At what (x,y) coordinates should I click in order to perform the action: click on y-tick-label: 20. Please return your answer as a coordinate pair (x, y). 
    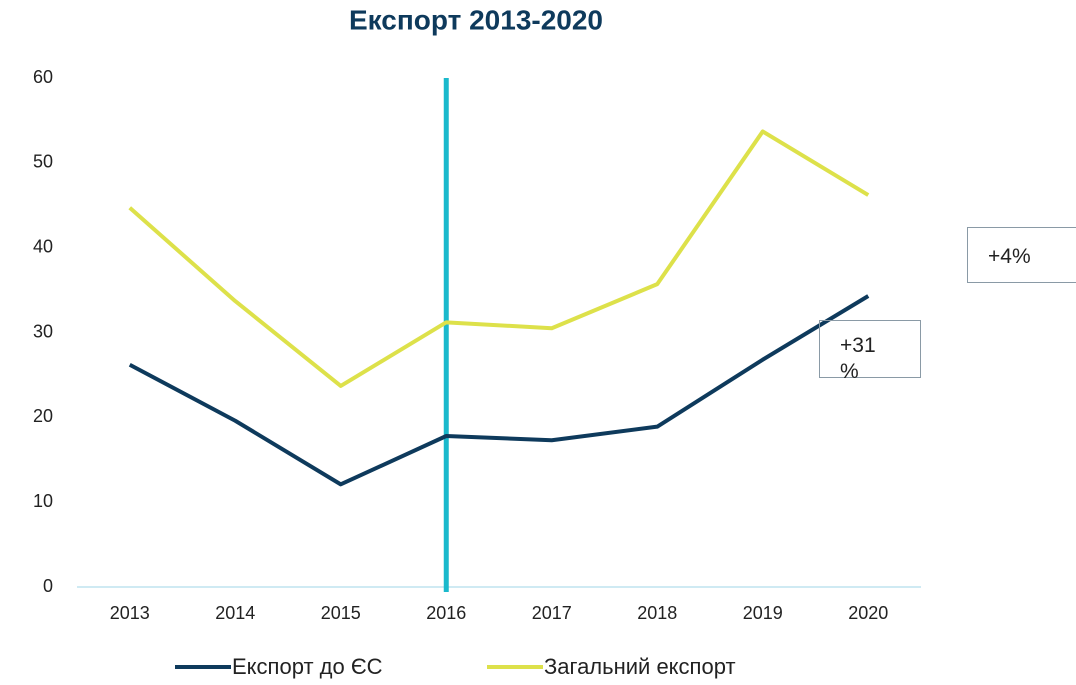
    Looking at the image, I should click on (43, 416).